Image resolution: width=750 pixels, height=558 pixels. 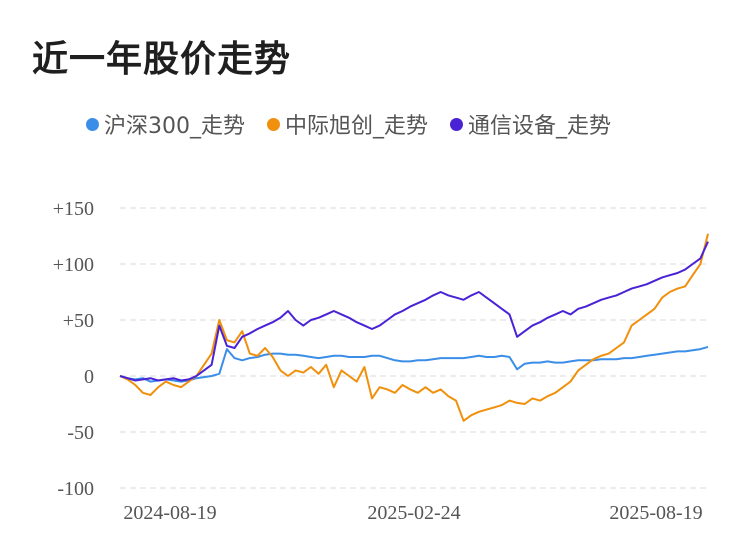 What do you see at coordinates (174, 126) in the screenshot?
I see `legend-label-hs300: 沪深300_走势` at bounding box center [174, 126].